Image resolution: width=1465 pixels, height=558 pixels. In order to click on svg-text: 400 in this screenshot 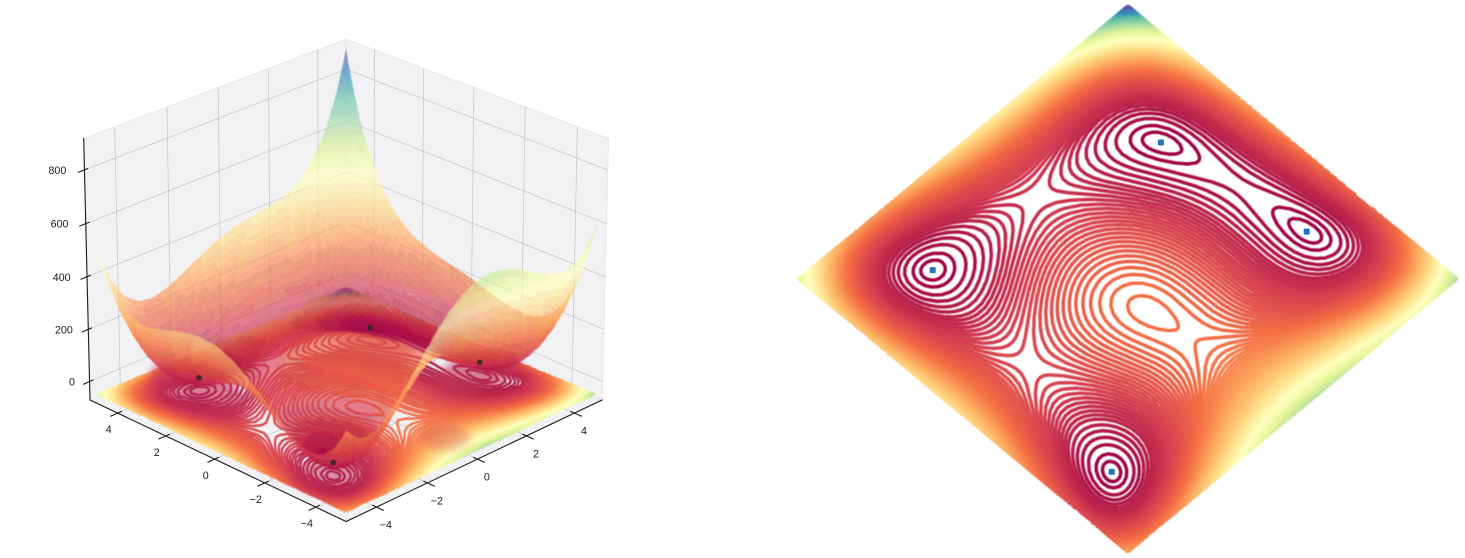, I will do `click(62, 278)`.